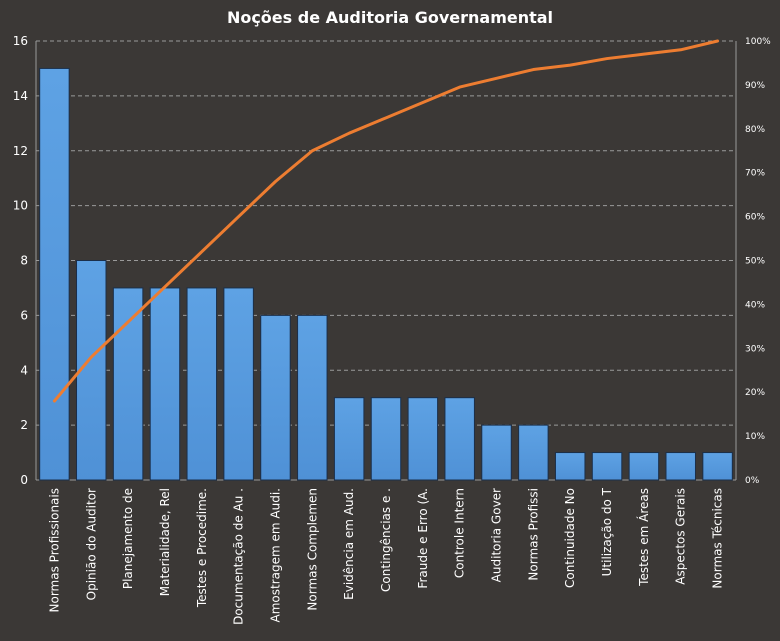 This screenshot has height=641, width=780. Describe the element at coordinates (386, 540) in the screenshot. I see `category-label: Contingências e .` at that location.